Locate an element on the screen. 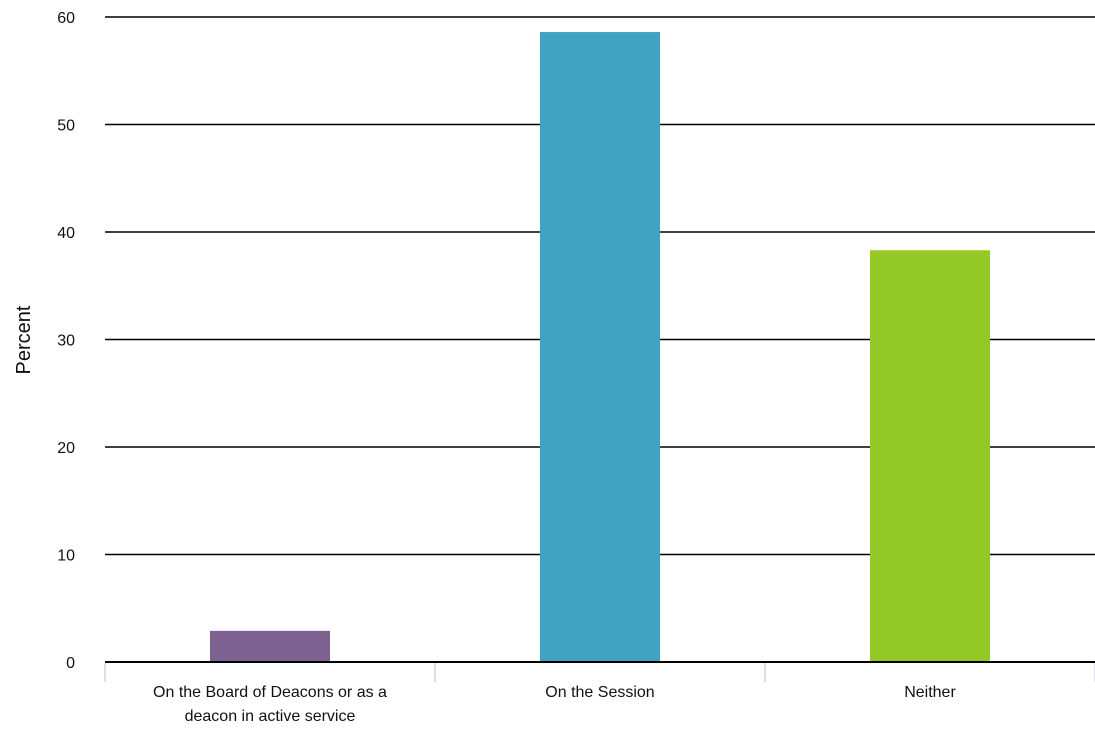  y-tick-label-20: 20 is located at coordinates (66, 448).